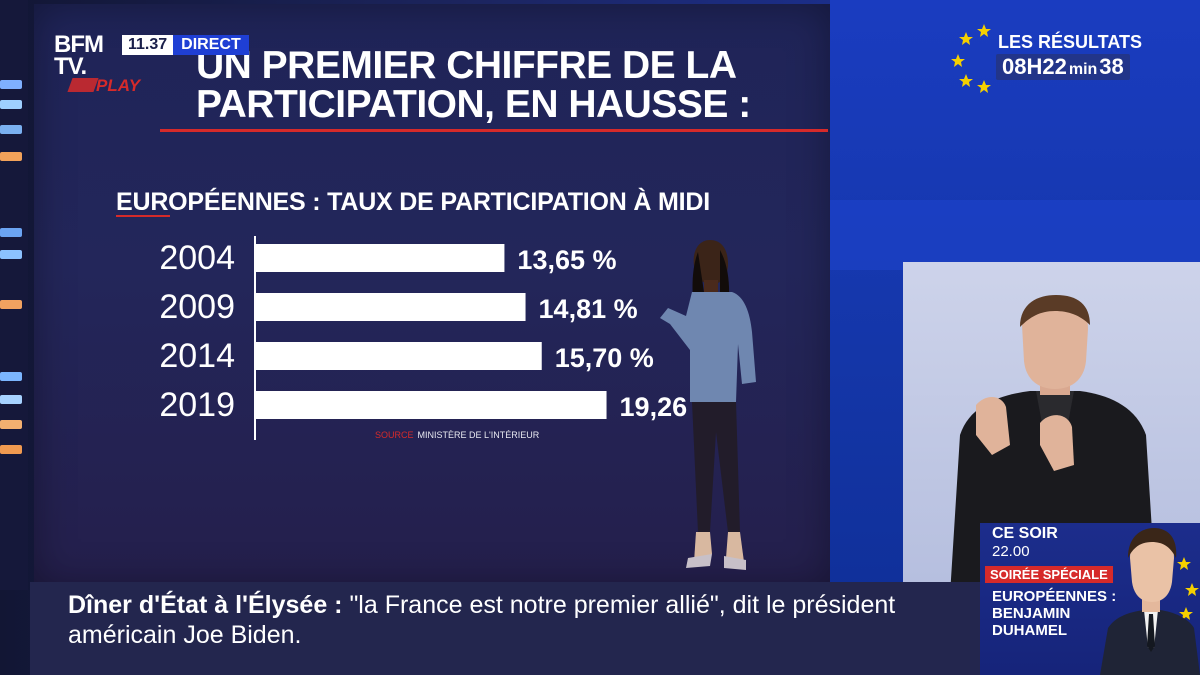 The width and height of the screenshot is (1200, 675). What do you see at coordinates (380, 258) in the screenshot?
I see `bar-2004` at bounding box center [380, 258].